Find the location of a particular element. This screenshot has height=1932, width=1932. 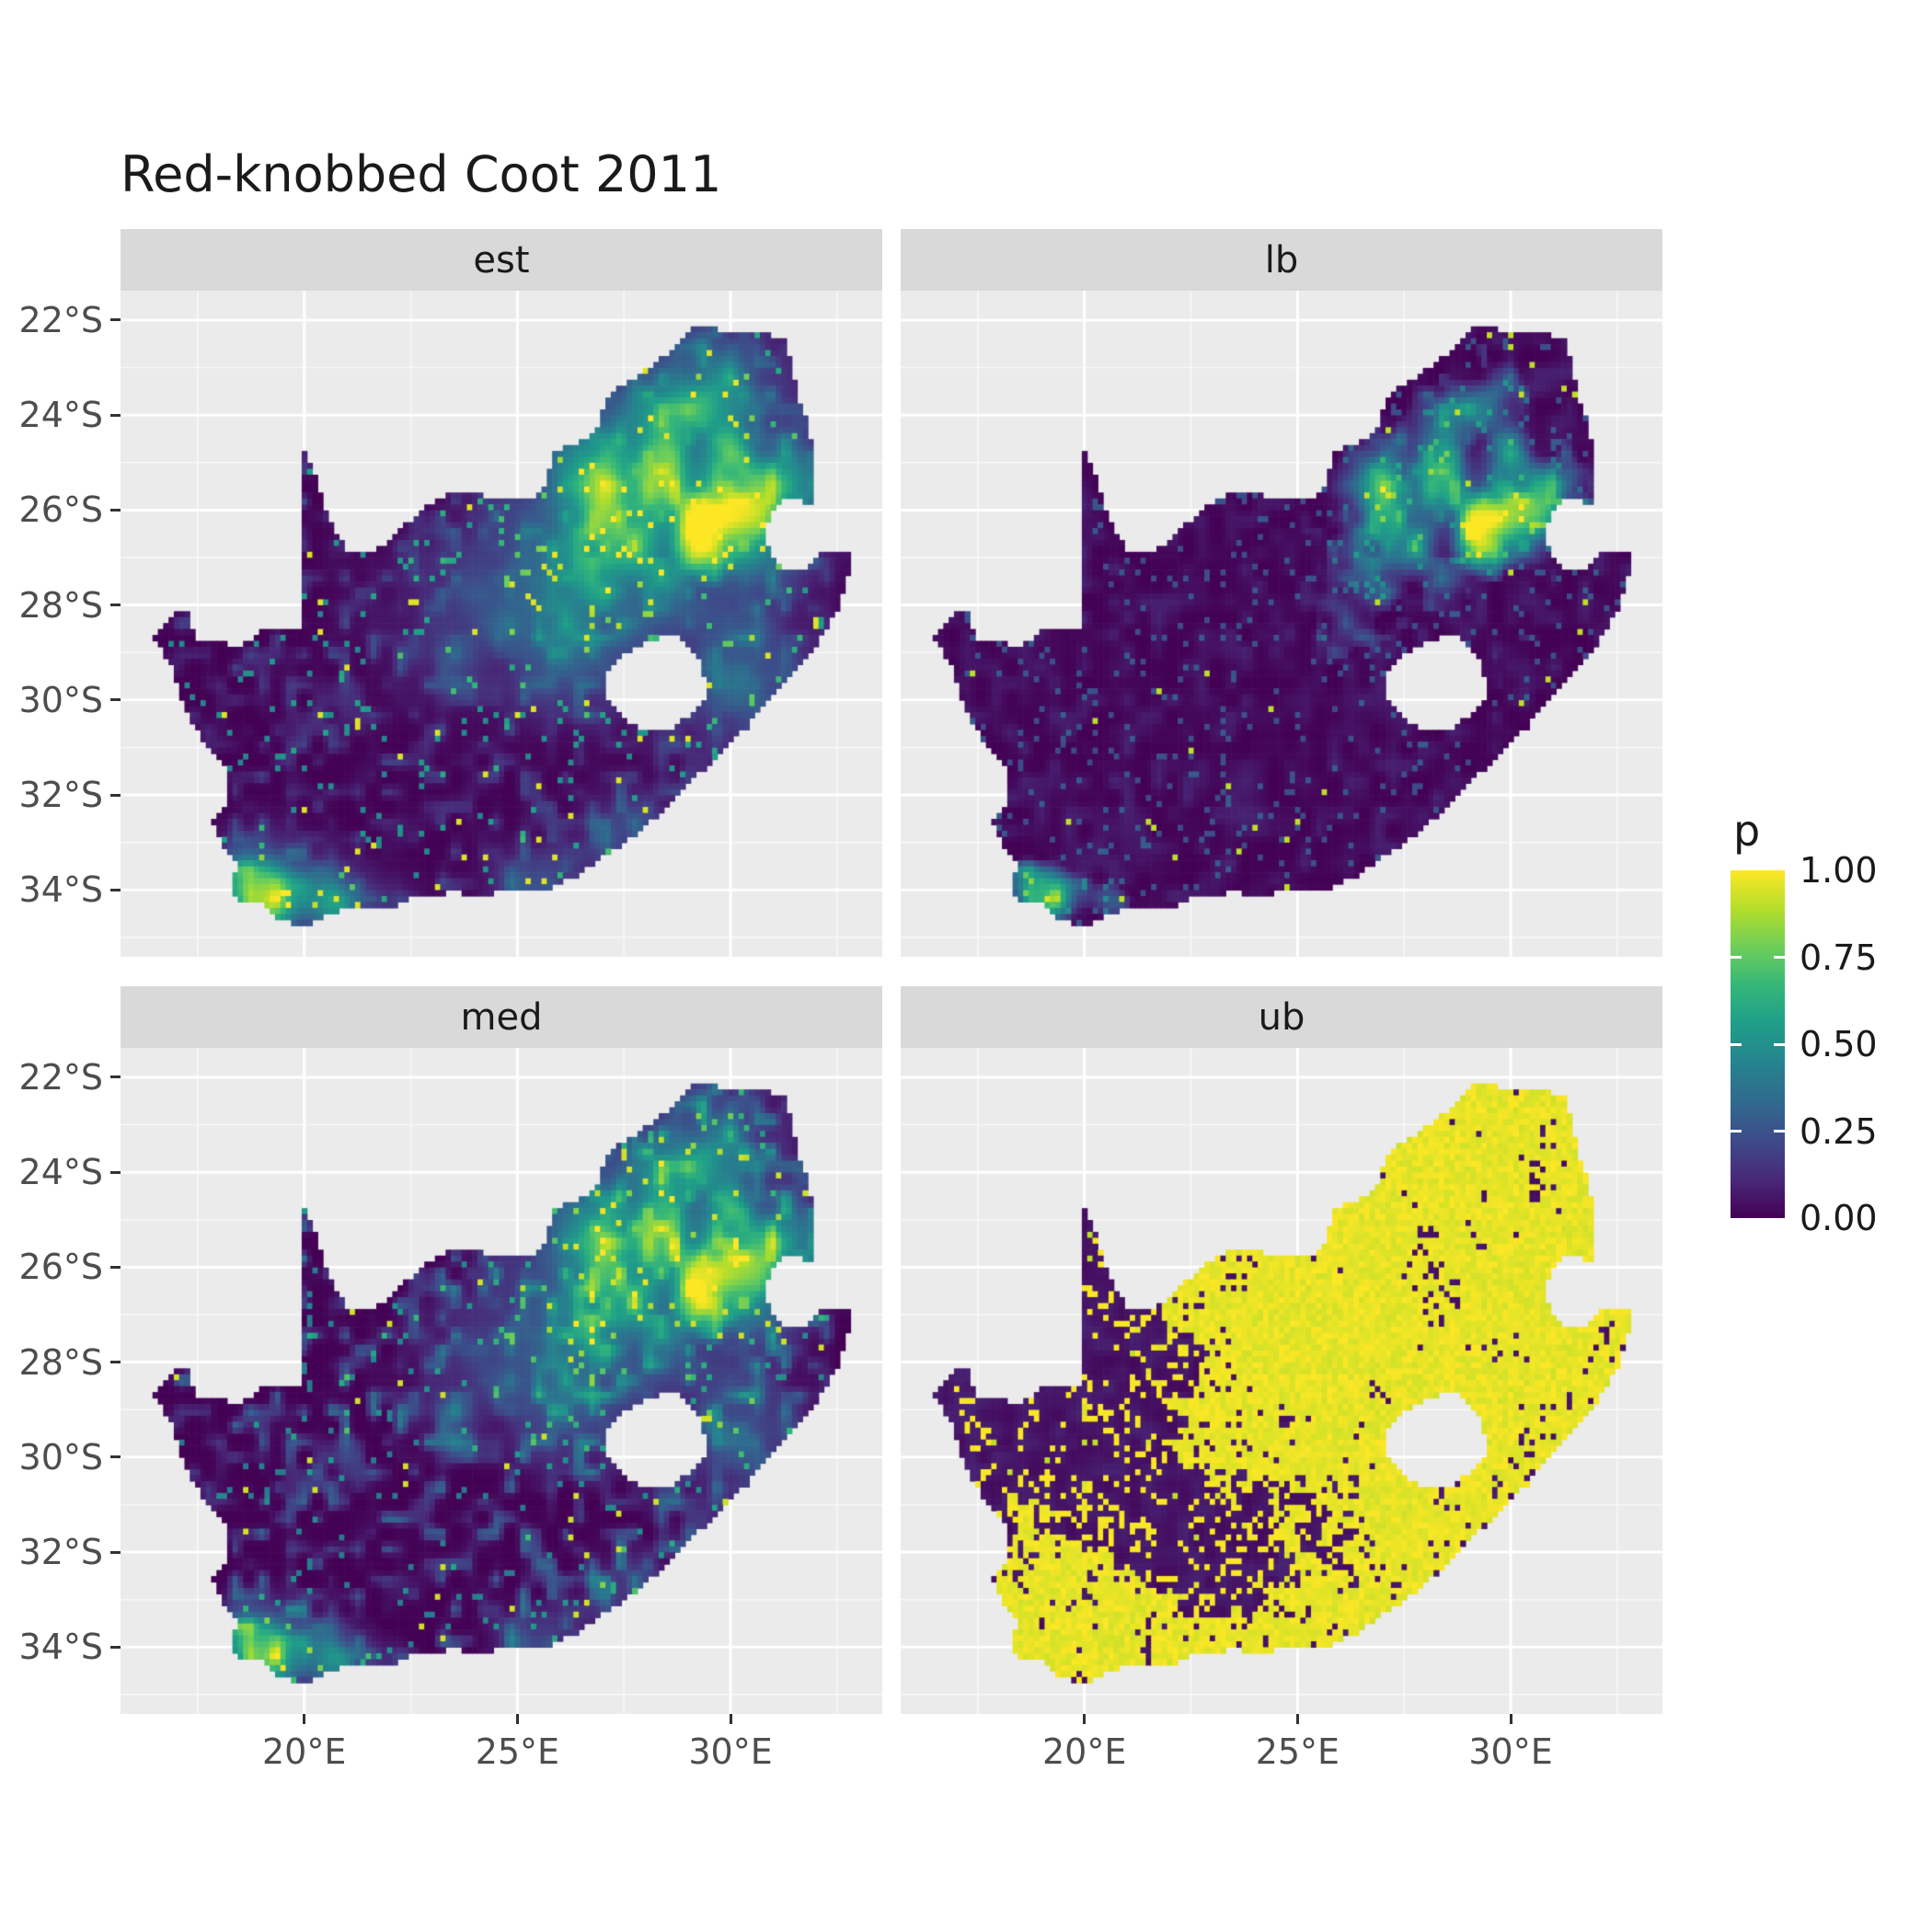

map-canvas-med is located at coordinates (501, 1381).